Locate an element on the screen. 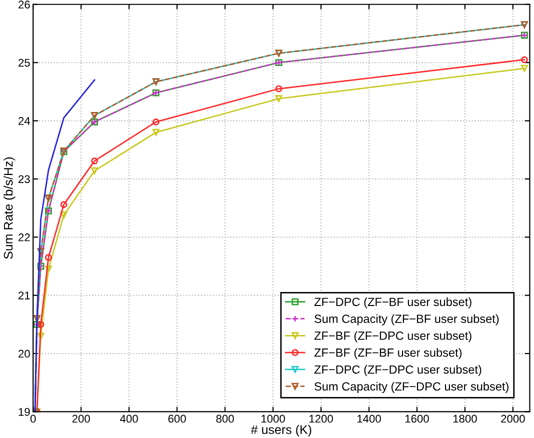 This screenshot has width=534, height=438. legend-label: ZF−BF (ZF−DPC user subset) is located at coordinates (393, 336).